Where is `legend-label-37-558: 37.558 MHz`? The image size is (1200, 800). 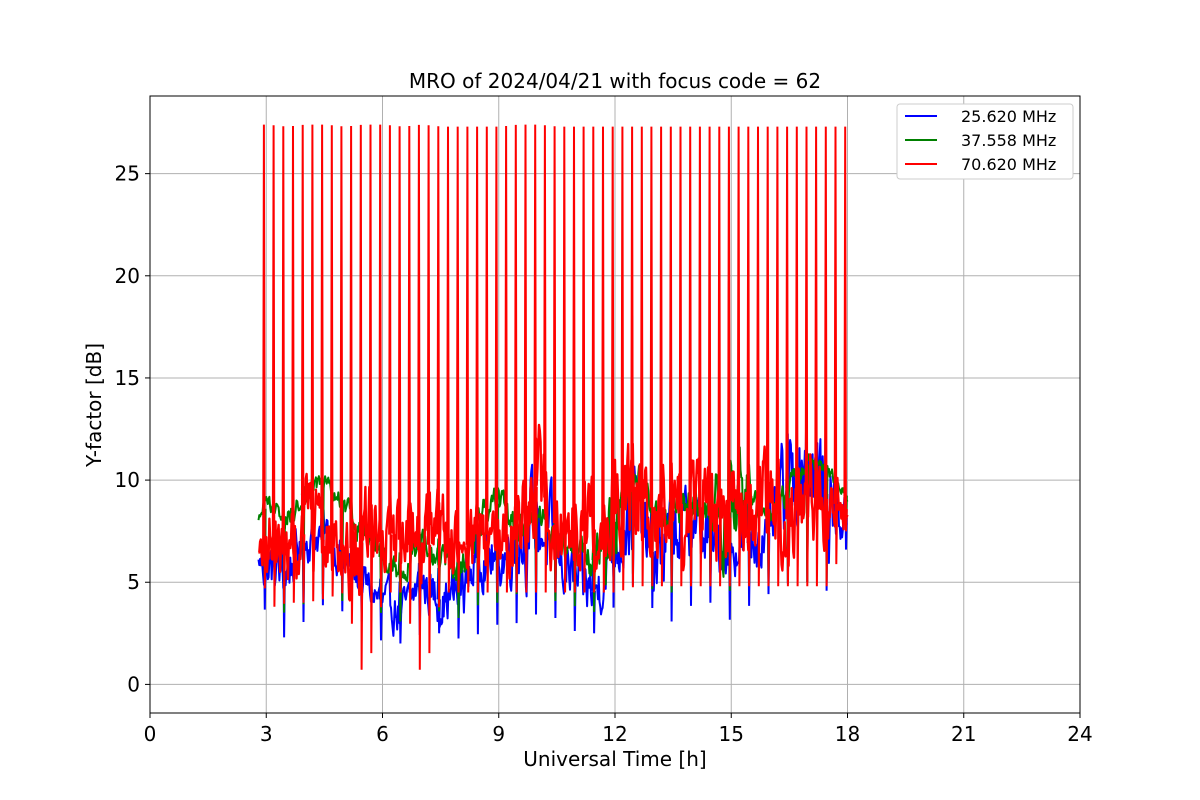 legend-label-37-558: 37.558 MHz is located at coordinates (1008, 140).